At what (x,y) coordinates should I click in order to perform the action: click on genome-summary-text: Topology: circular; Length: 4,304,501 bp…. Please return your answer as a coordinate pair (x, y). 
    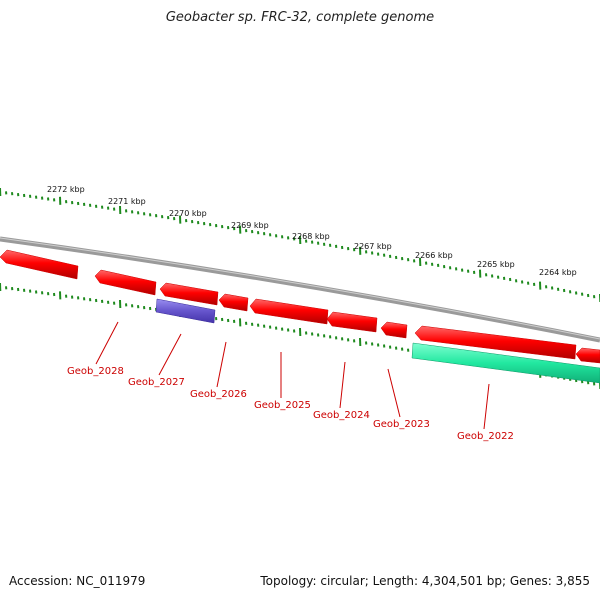
    Looking at the image, I should click on (425, 581).